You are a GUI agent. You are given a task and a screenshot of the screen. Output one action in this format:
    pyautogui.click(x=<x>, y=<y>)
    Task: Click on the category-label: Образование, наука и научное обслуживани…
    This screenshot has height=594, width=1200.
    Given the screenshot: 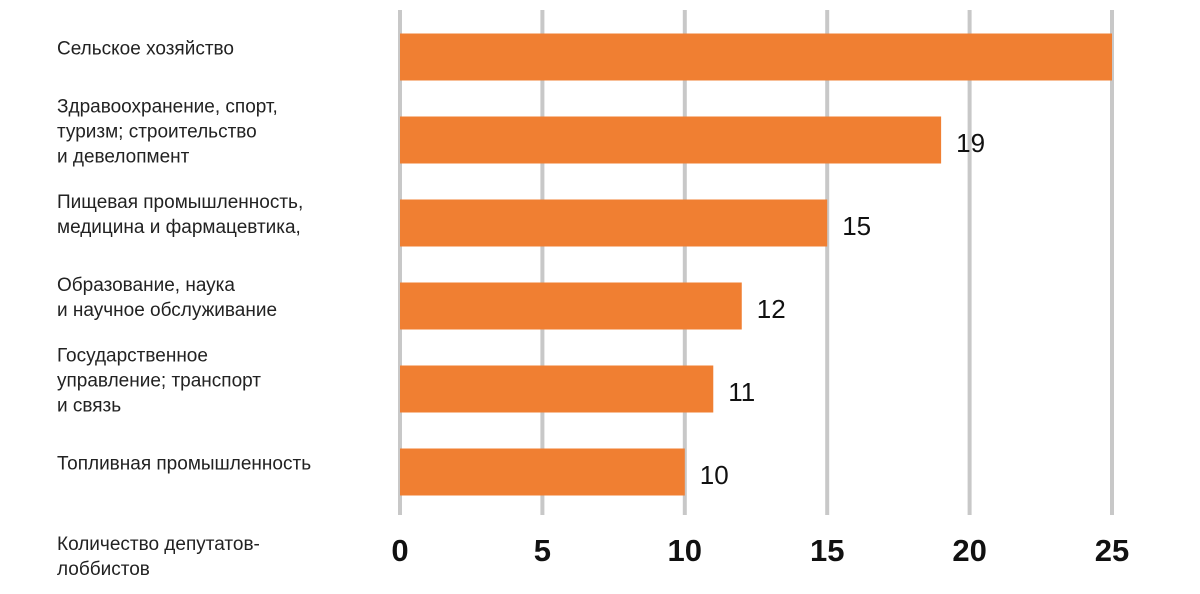 What is the action you would take?
    pyautogui.click(x=167, y=298)
    